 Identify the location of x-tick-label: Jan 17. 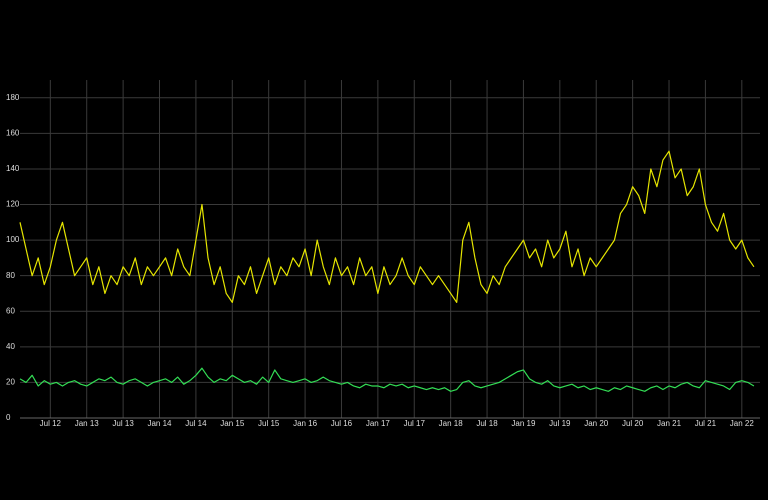
(378, 423).